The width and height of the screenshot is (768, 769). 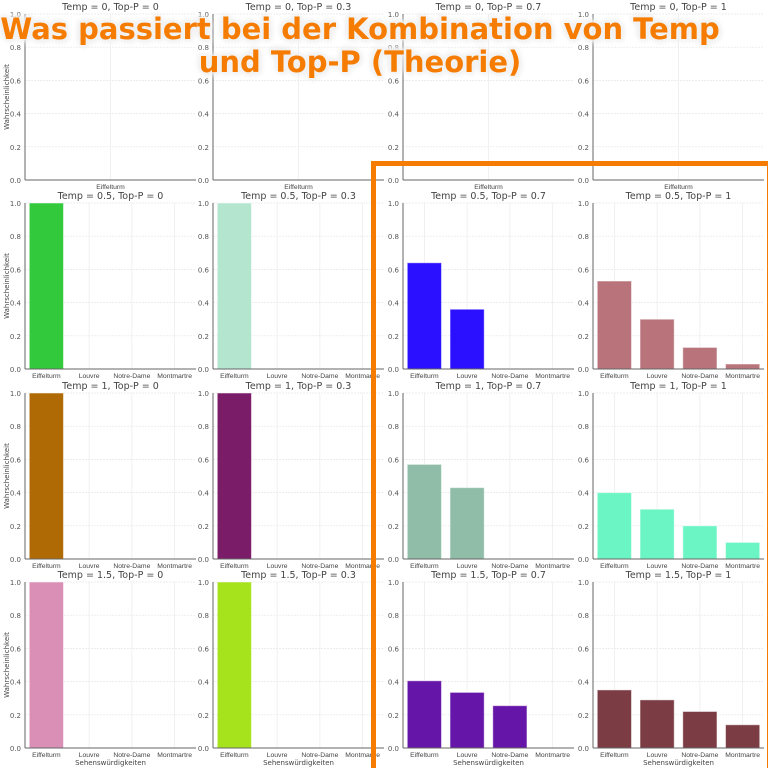 I want to click on headline-line-2: und Top-P (Theorie), so click(x=360, y=62).